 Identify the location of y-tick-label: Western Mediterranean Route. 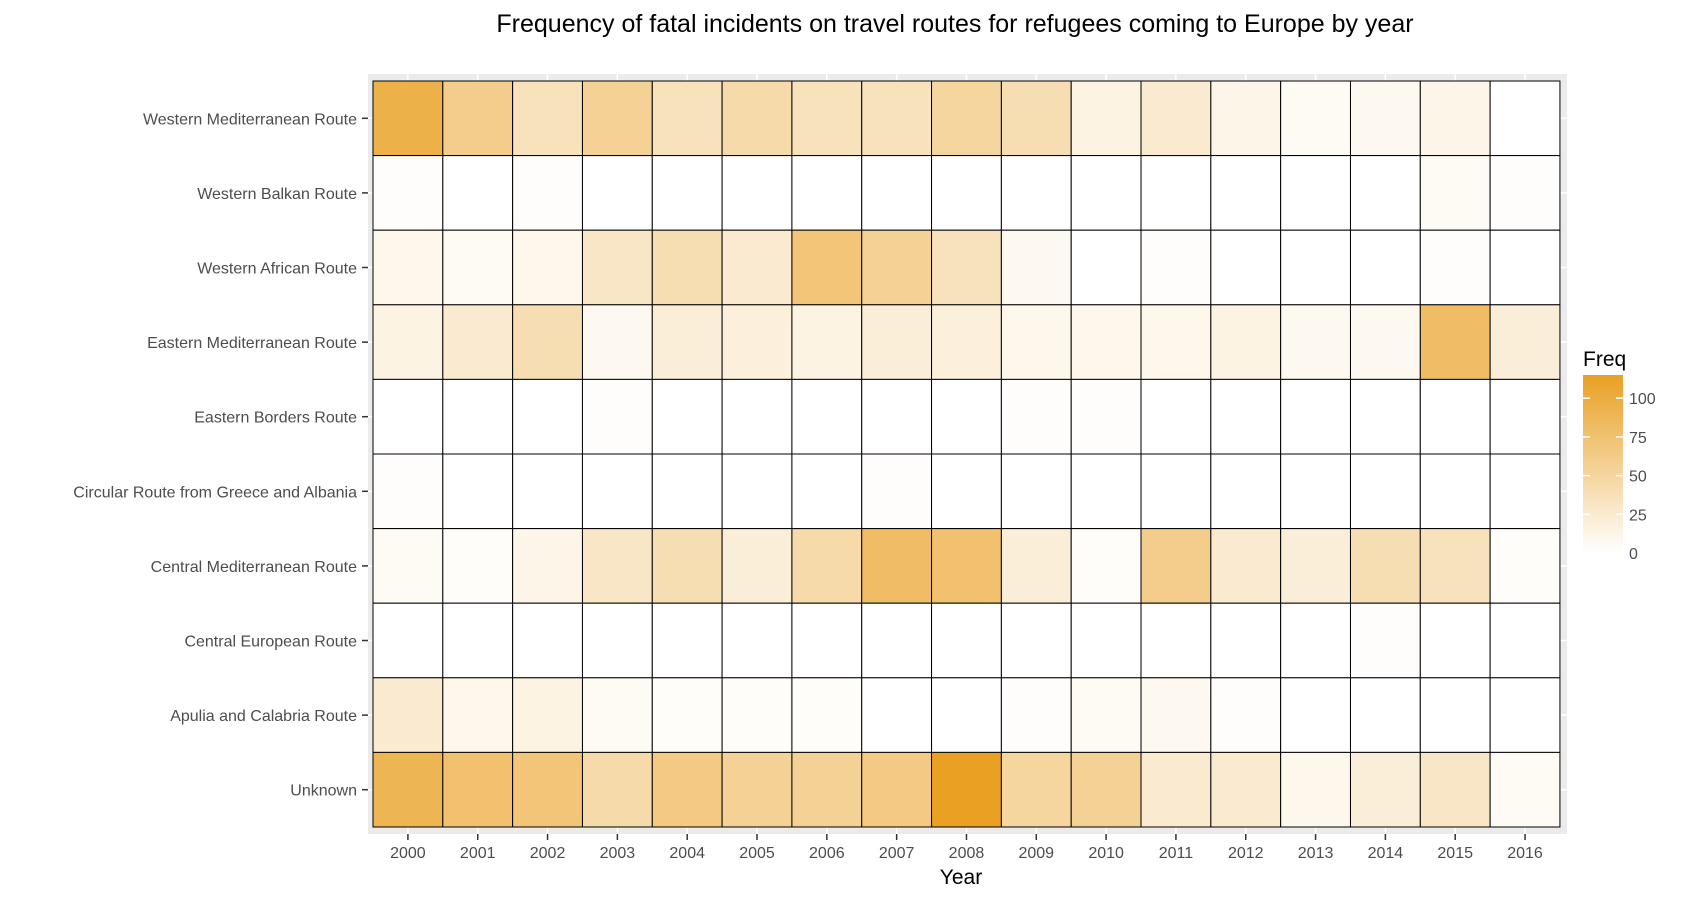
(250, 119).